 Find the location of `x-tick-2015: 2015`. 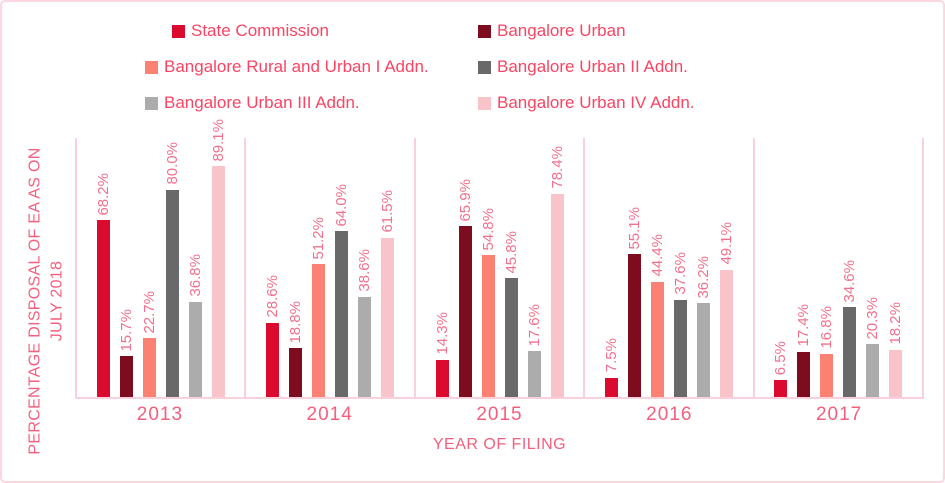

x-tick-2015: 2015 is located at coordinates (499, 414).